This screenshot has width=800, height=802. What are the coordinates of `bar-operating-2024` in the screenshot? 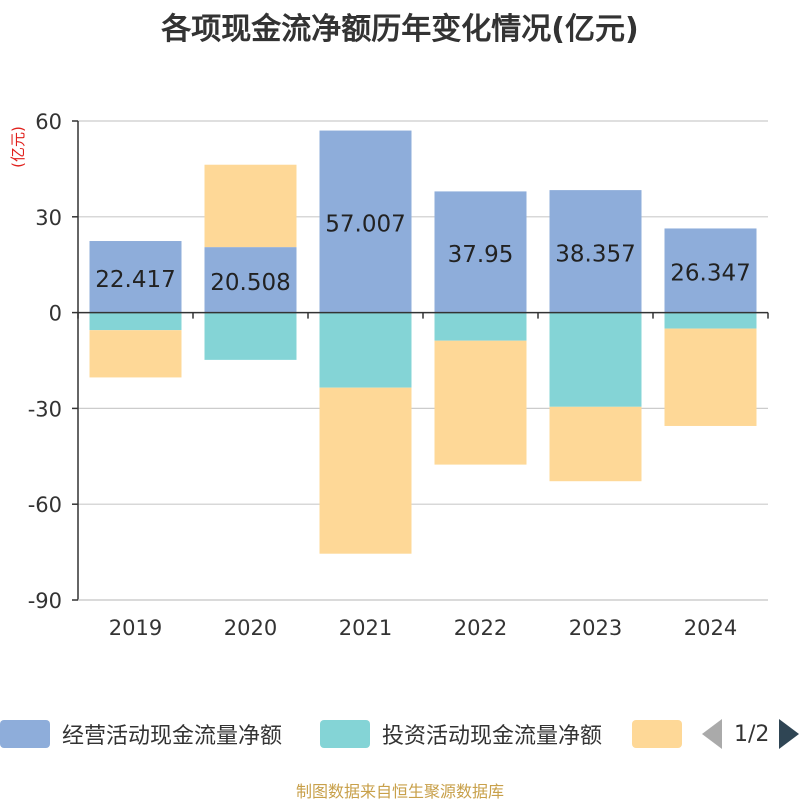 It's located at (710, 270).